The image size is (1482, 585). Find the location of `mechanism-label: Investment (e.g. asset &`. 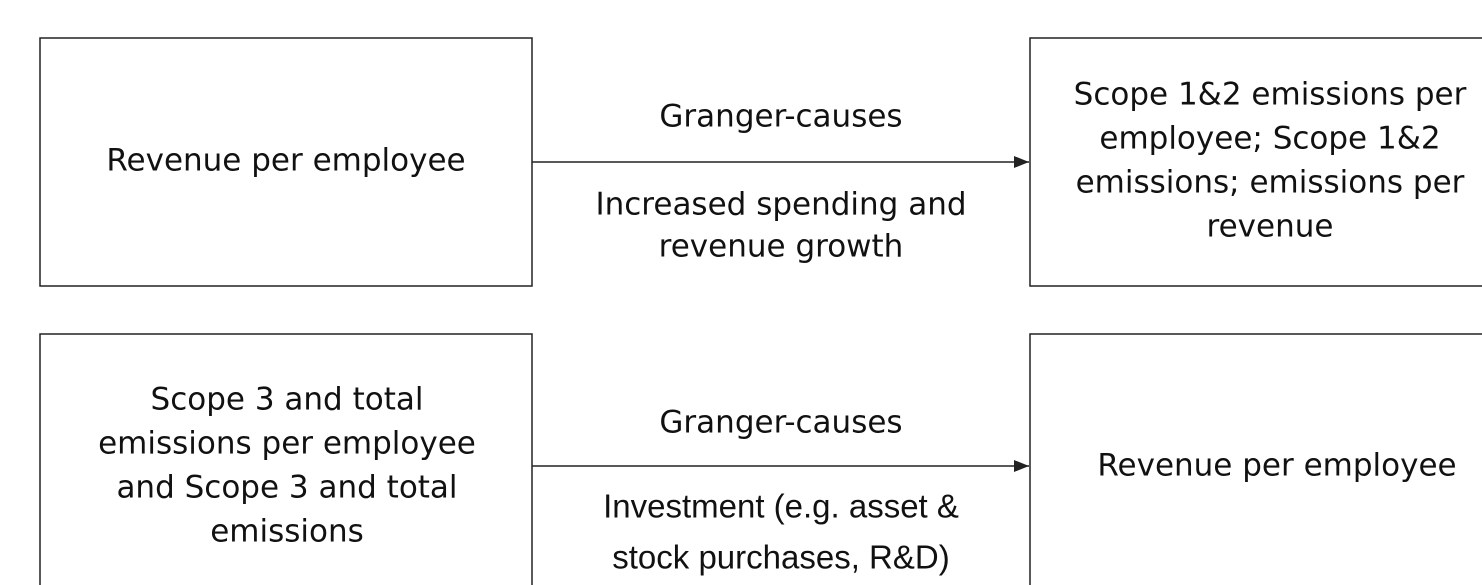

mechanism-label: Investment (e.g. asset & is located at coordinates (781, 506).